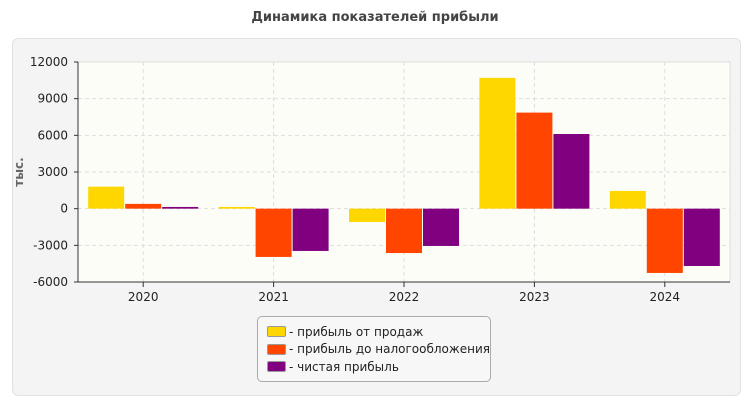  I want to click on x-tick-label: 2020, so click(143, 297).